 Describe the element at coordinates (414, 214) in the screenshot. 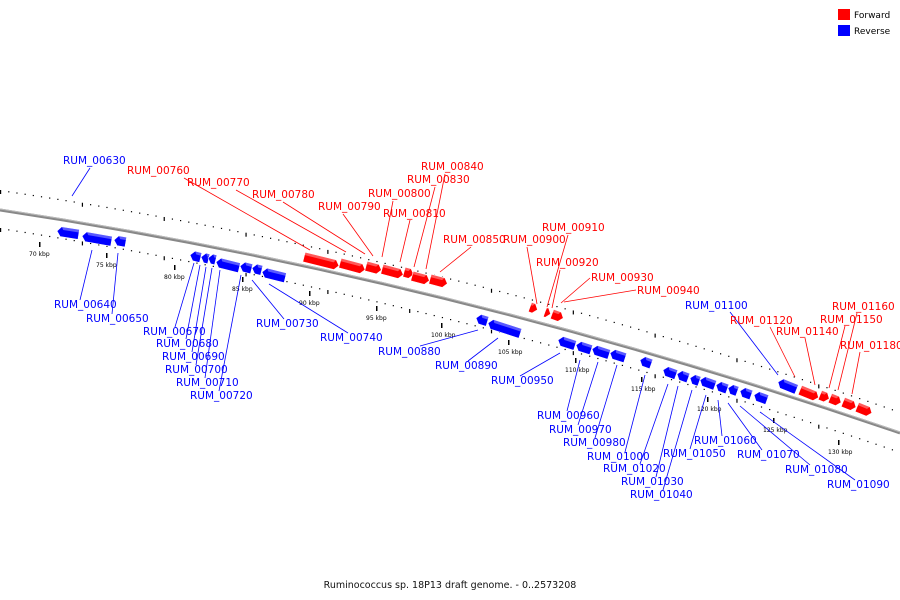

I see `gene-label-rum-00810: RUM_00810` at that location.